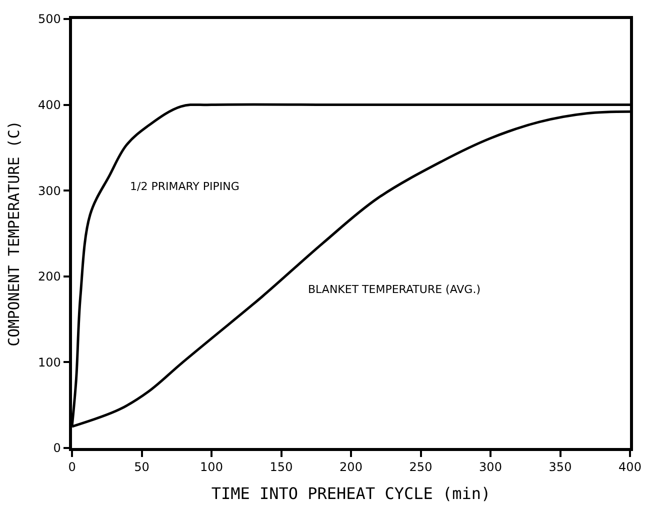 The height and width of the screenshot is (512, 653). Describe the element at coordinates (142, 467) in the screenshot. I see `x-tick-label: 50` at that location.